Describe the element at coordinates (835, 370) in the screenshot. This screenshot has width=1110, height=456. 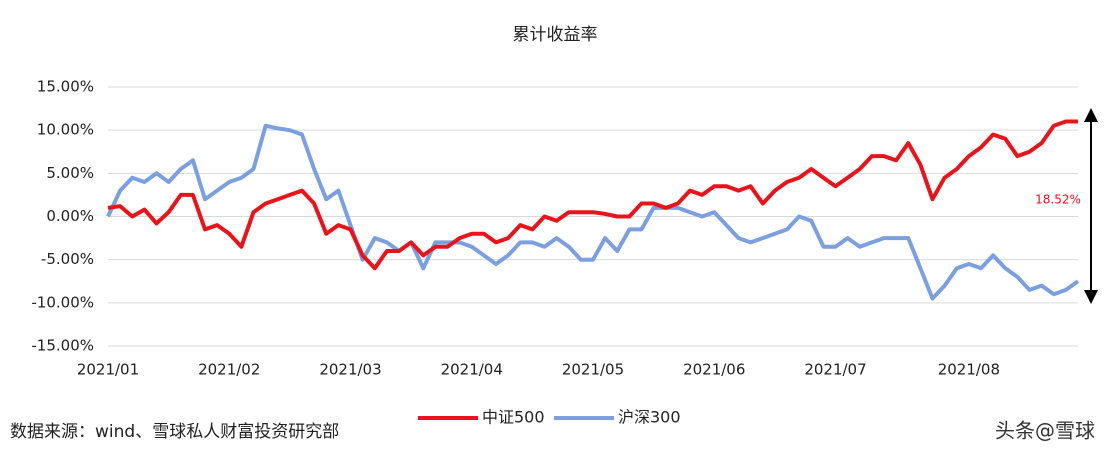
I see `x-tick-label: 2021/07` at that location.